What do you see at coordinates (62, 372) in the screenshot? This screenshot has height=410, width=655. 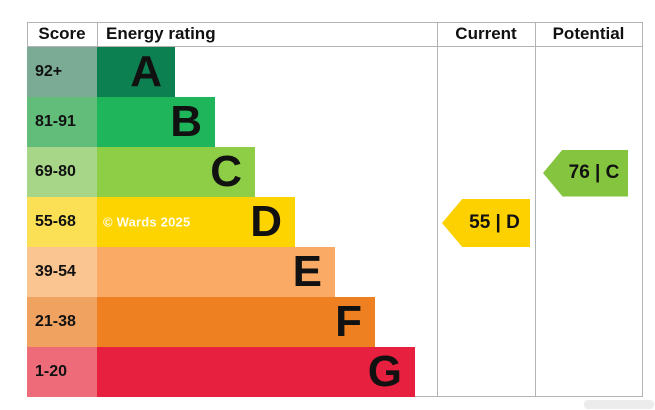 I see `score-range-g: 1-20` at bounding box center [62, 372].